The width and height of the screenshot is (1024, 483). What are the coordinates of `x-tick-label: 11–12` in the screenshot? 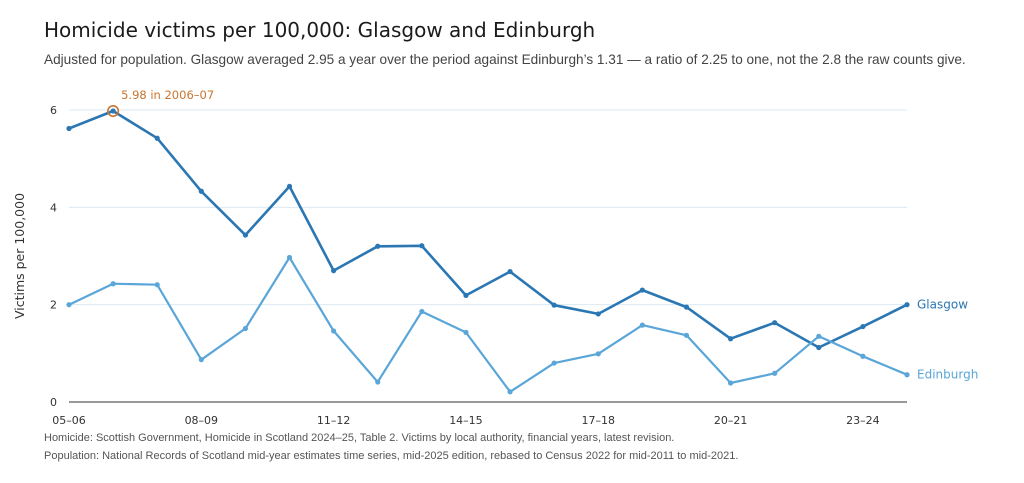 It's located at (334, 420).